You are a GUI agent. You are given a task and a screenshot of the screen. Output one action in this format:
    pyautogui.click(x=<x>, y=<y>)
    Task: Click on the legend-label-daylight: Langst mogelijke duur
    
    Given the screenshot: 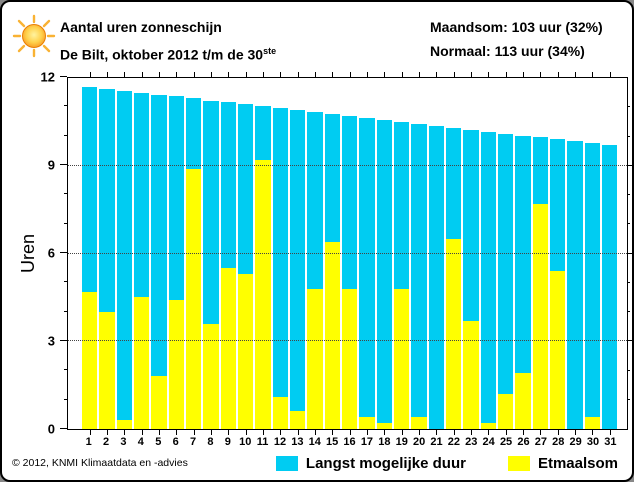 What is the action you would take?
    pyautogui.click(x=385, y=463)
    